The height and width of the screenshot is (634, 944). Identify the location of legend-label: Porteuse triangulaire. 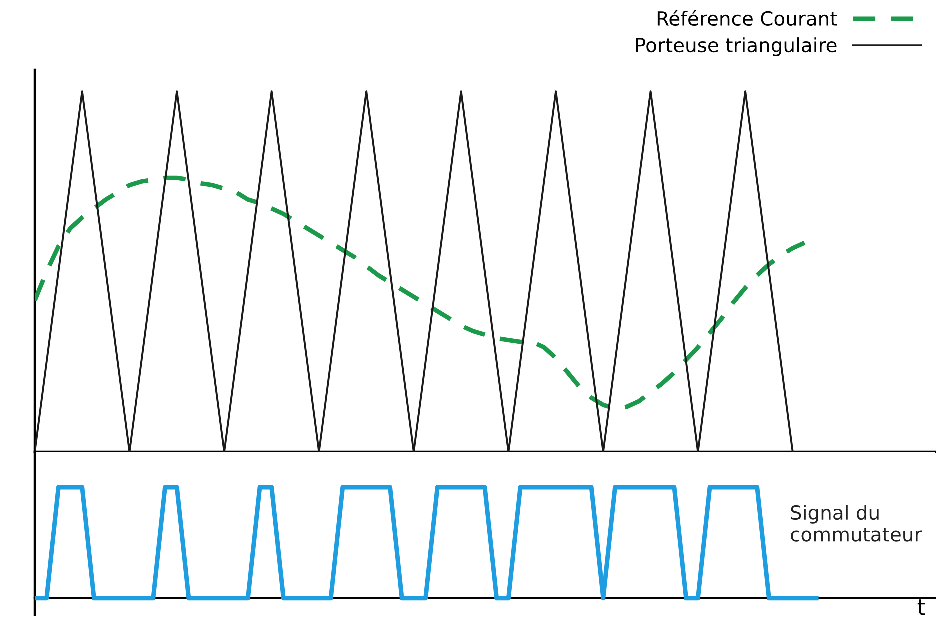
(736, 47).